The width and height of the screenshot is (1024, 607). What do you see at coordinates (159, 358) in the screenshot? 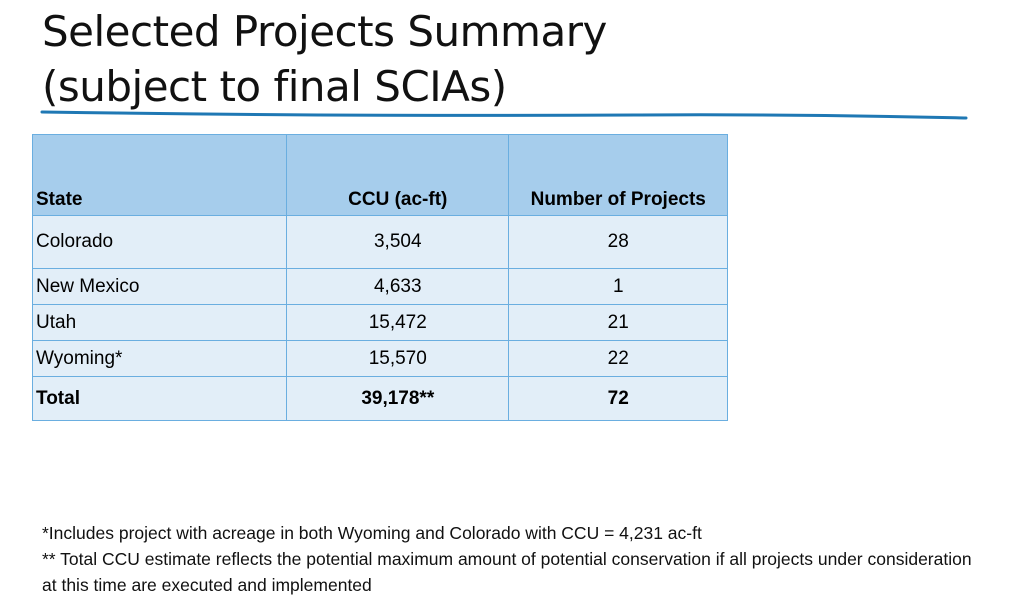
I see `cell-state: Wyoming*` at bounding box center [159, 358].